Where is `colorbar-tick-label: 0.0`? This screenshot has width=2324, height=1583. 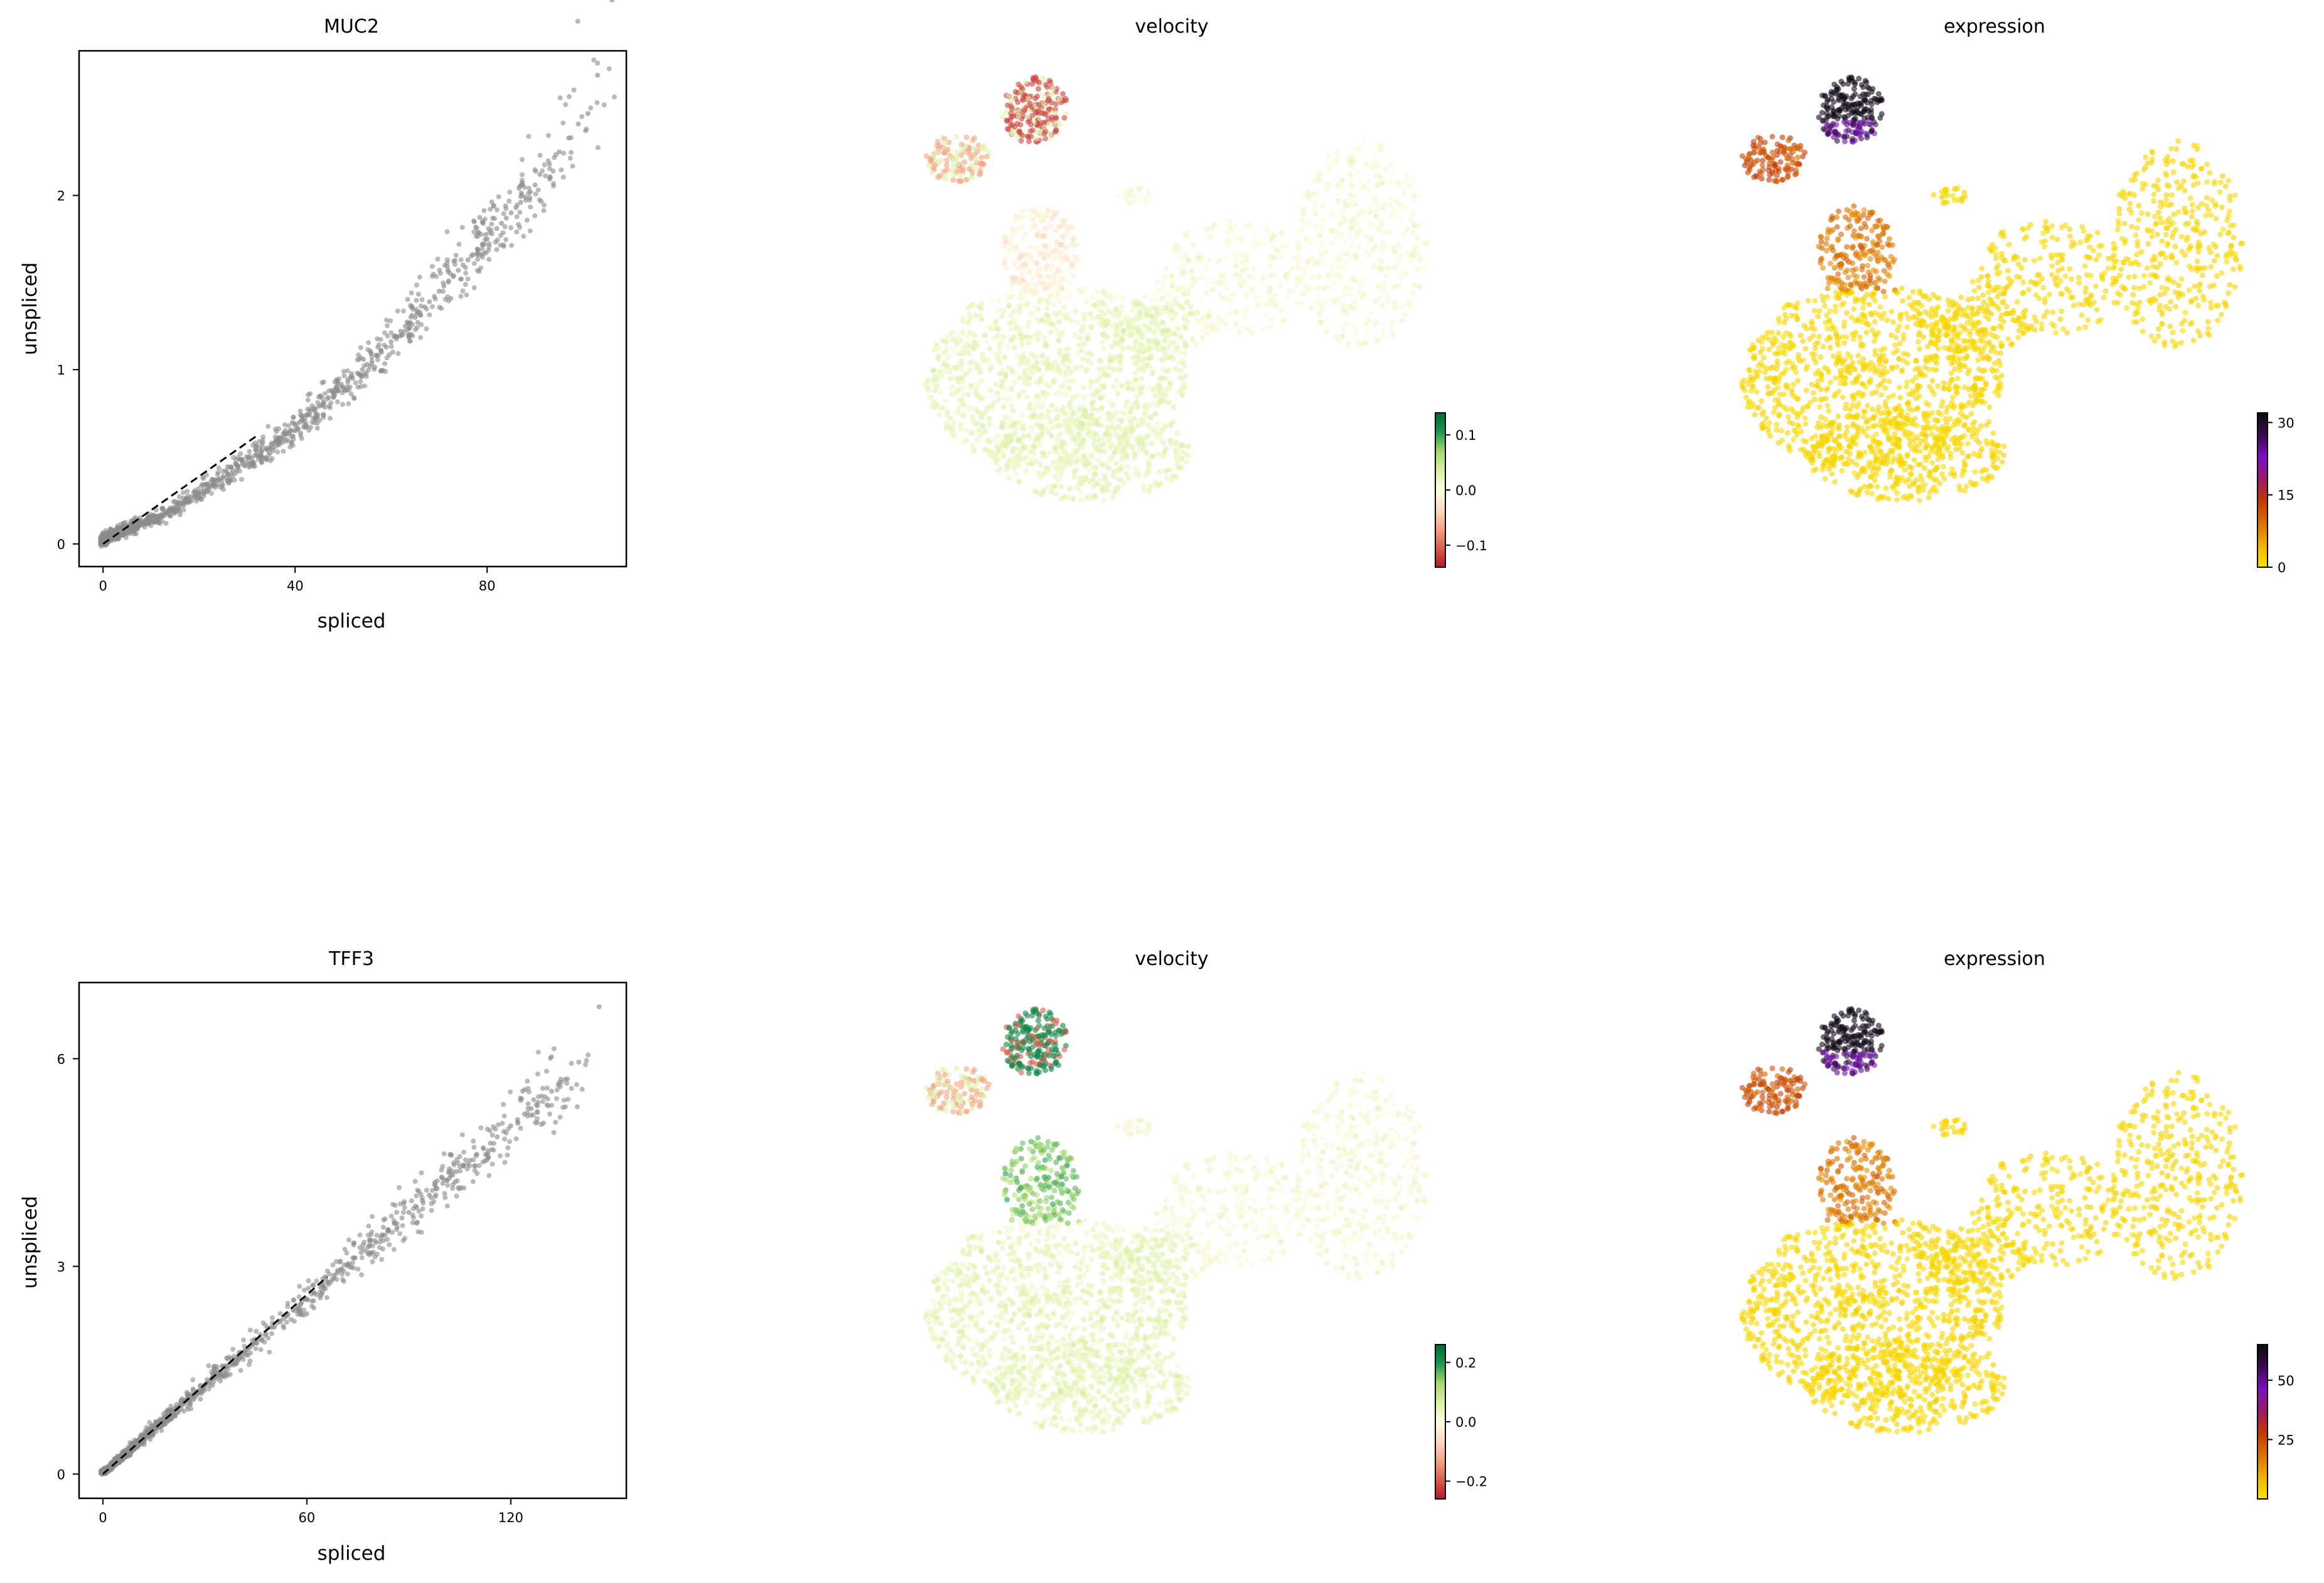
colorbar-tick-label: 0.0 is located at coordinates (1465, 490).